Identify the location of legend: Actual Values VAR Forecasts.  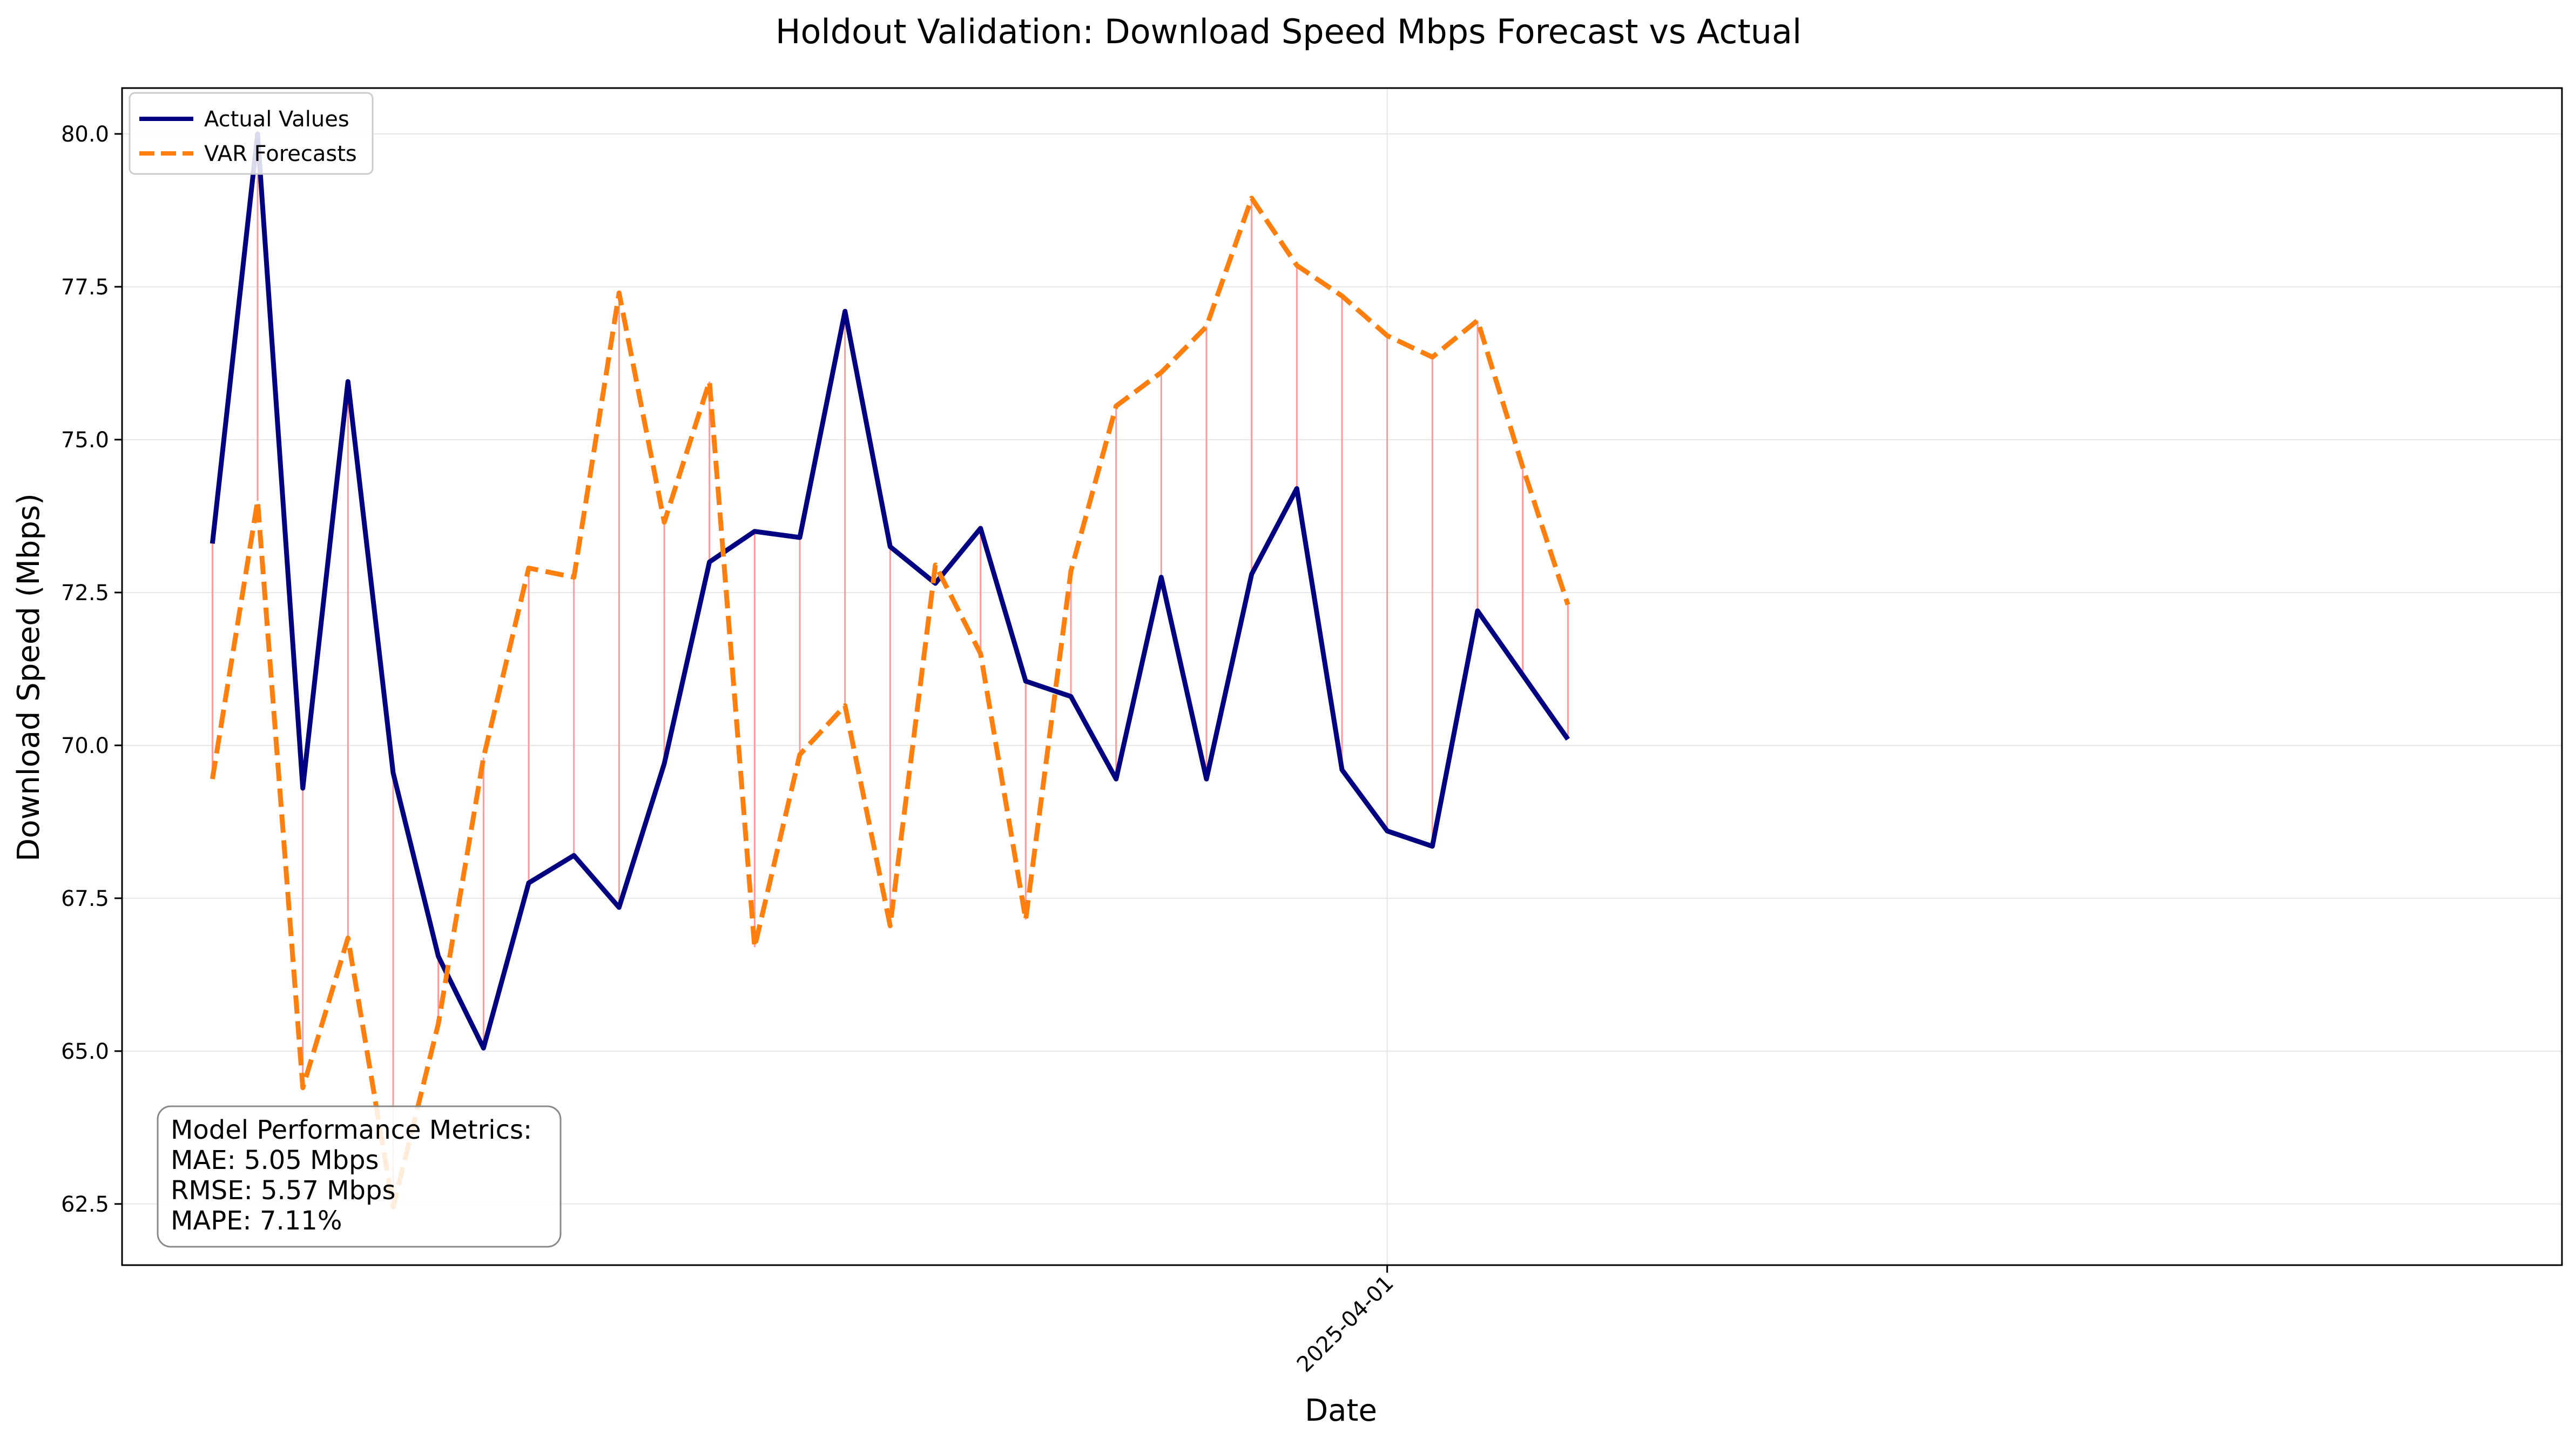
(251, 133).